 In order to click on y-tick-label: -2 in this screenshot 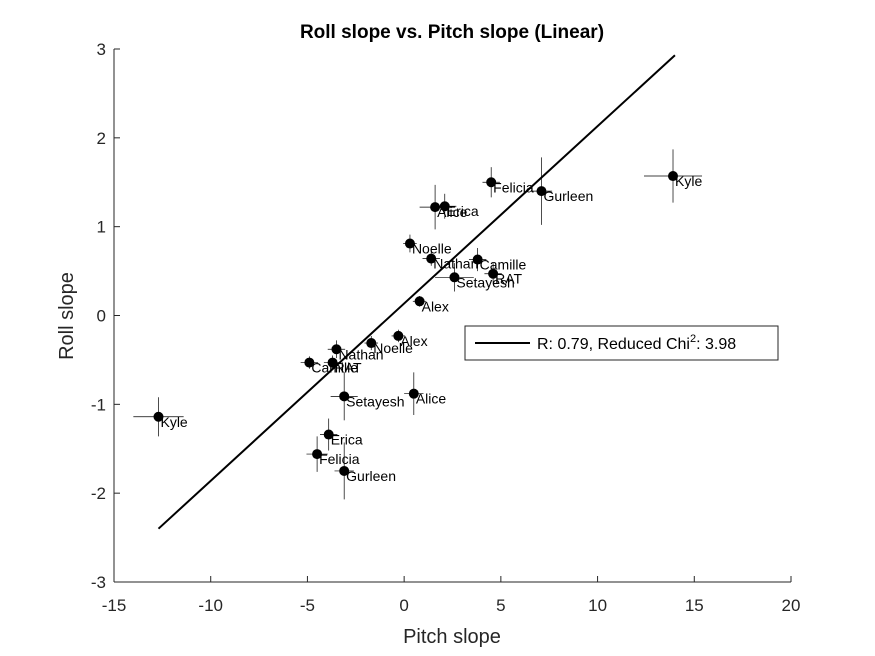, I will do `click(98, 493)`.